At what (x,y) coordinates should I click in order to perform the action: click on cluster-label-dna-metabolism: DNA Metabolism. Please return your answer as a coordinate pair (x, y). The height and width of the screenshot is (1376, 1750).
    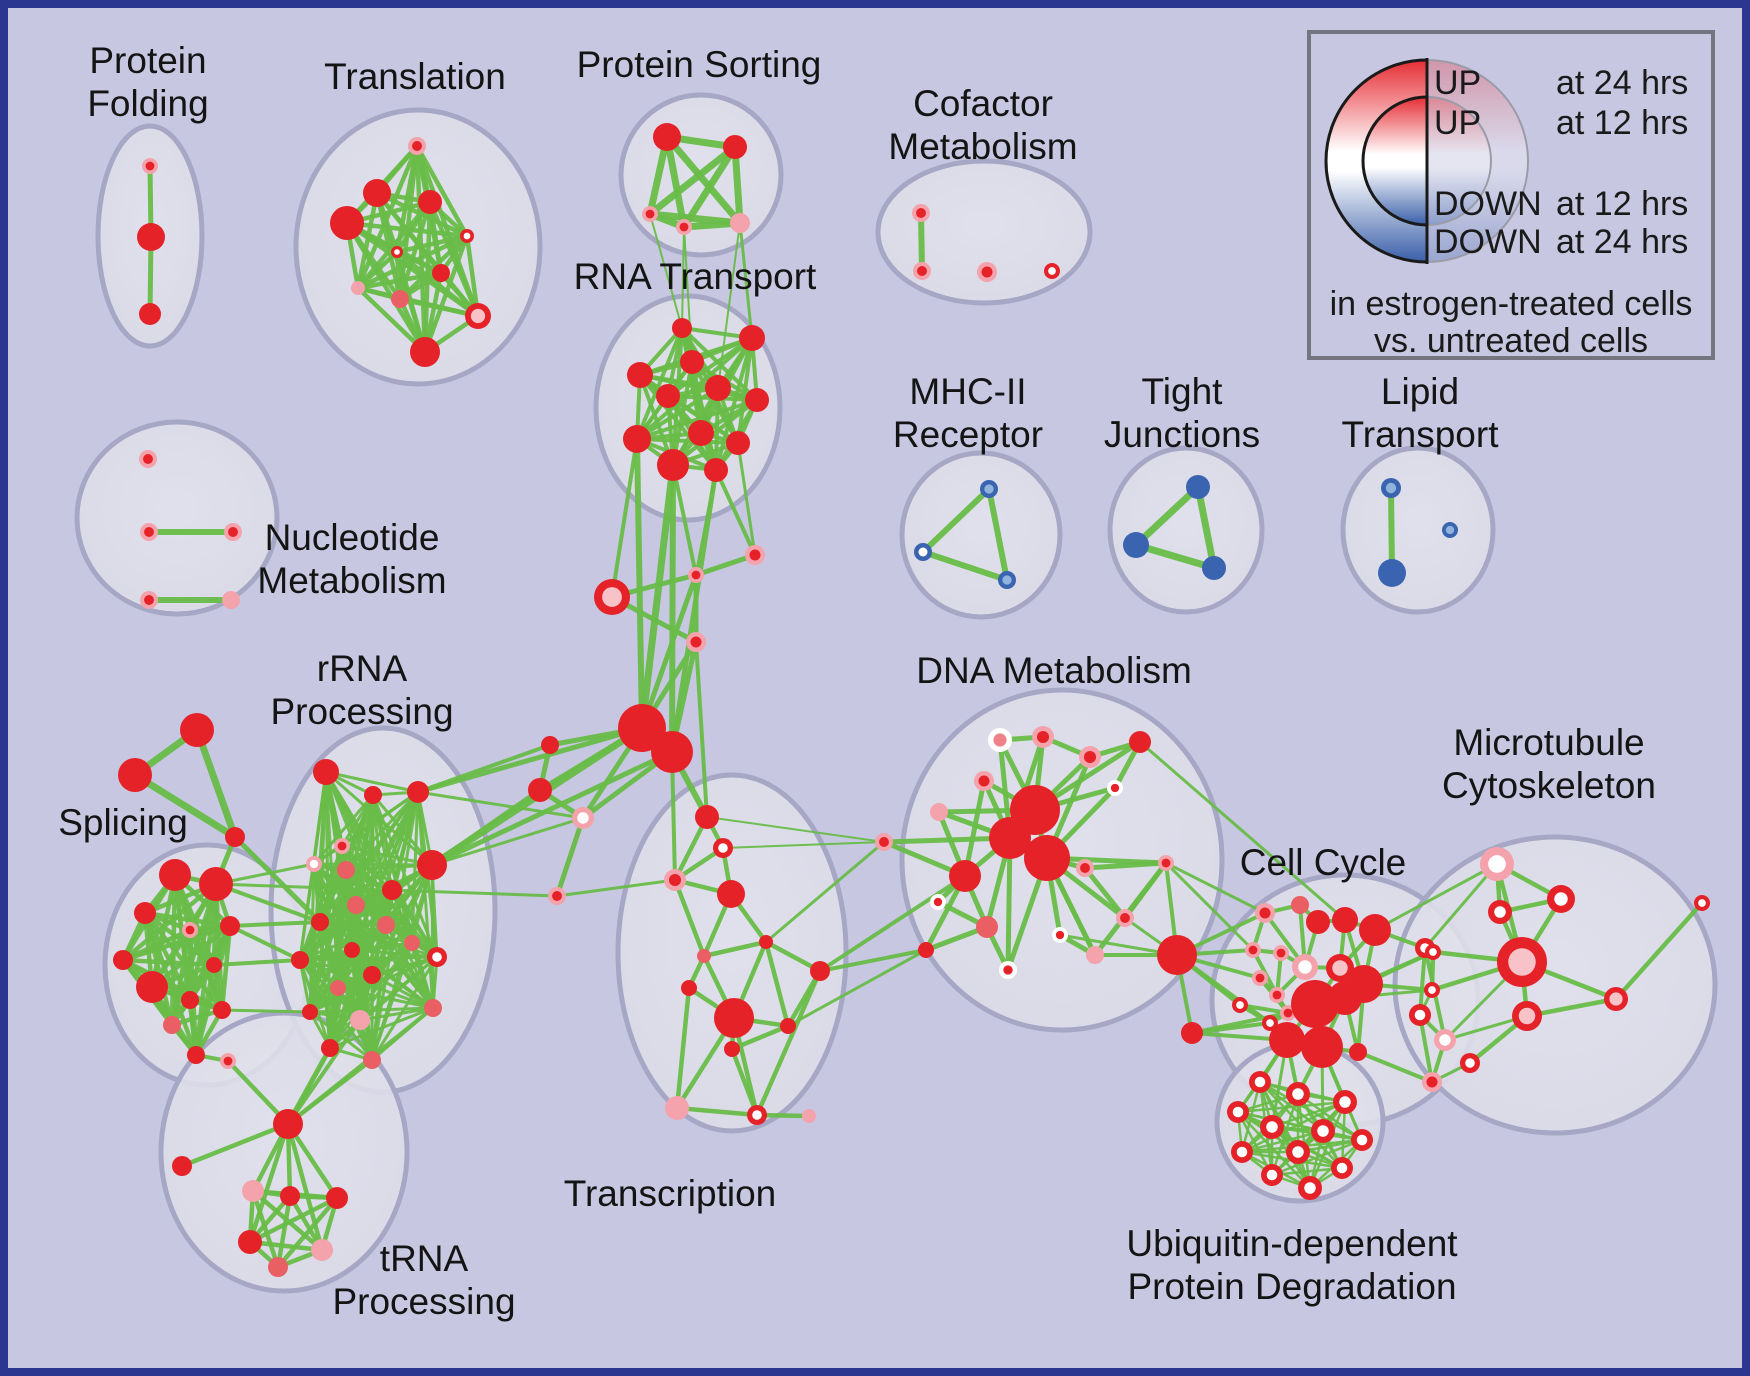
    Looking at the image, I should click on (1054, 670).